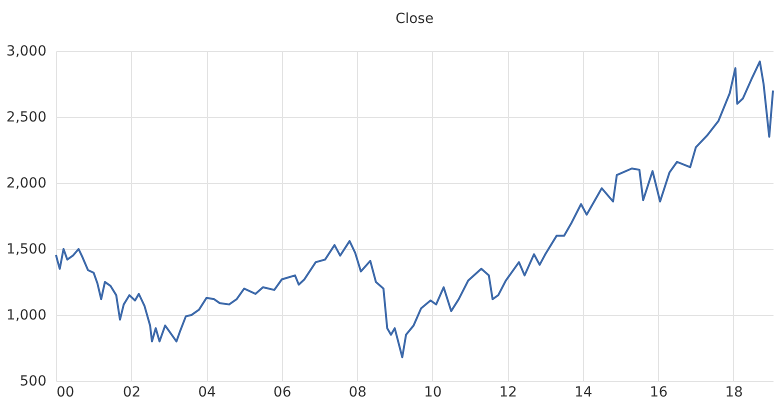  What do you see at coordinates (734, 392) in the screenshot?
I see `x-tick-label: 18` at bounding box center [734, 392].